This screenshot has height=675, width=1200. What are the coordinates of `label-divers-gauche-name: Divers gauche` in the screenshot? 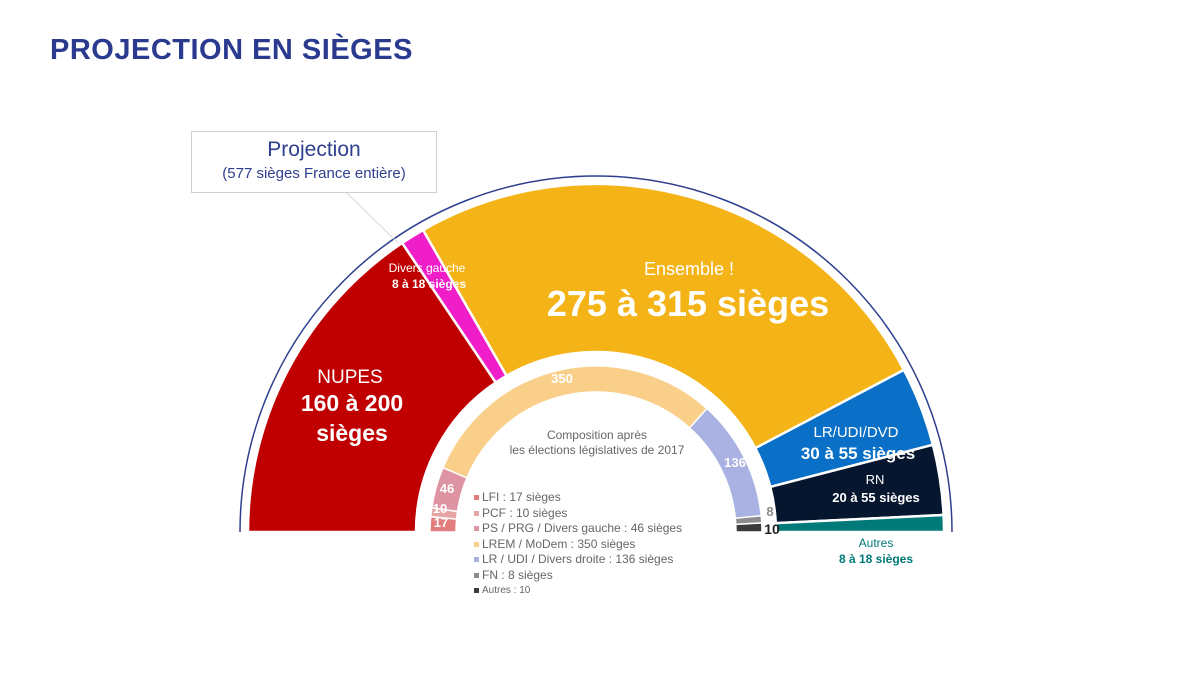 It's located at (427, 268).